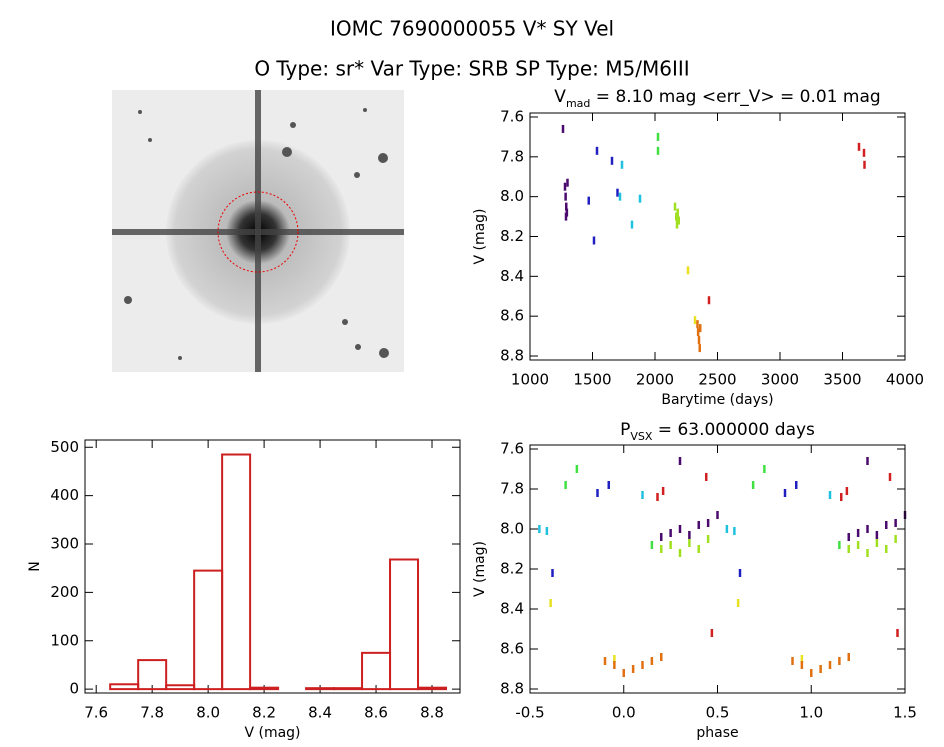 This screenshot has height=747, width=944. I want to click on chart-title: Vmad = 8.10 mag <err_V> = 0.01 mag, so click(717, 98).